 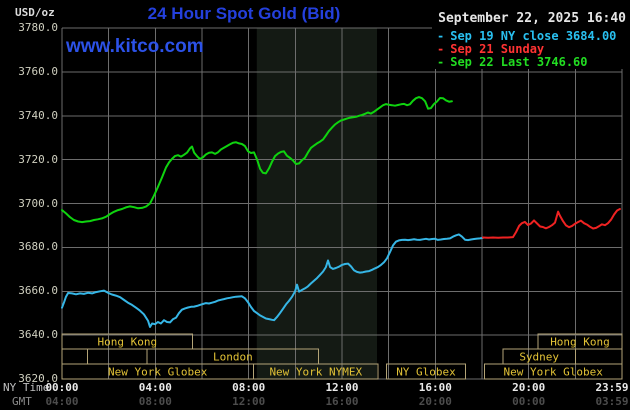 What do you see at coordinates (342, 387) in the screenshot?
I see `x-axis-ny-time-label: 12:00` at bounding box center [342, 387].